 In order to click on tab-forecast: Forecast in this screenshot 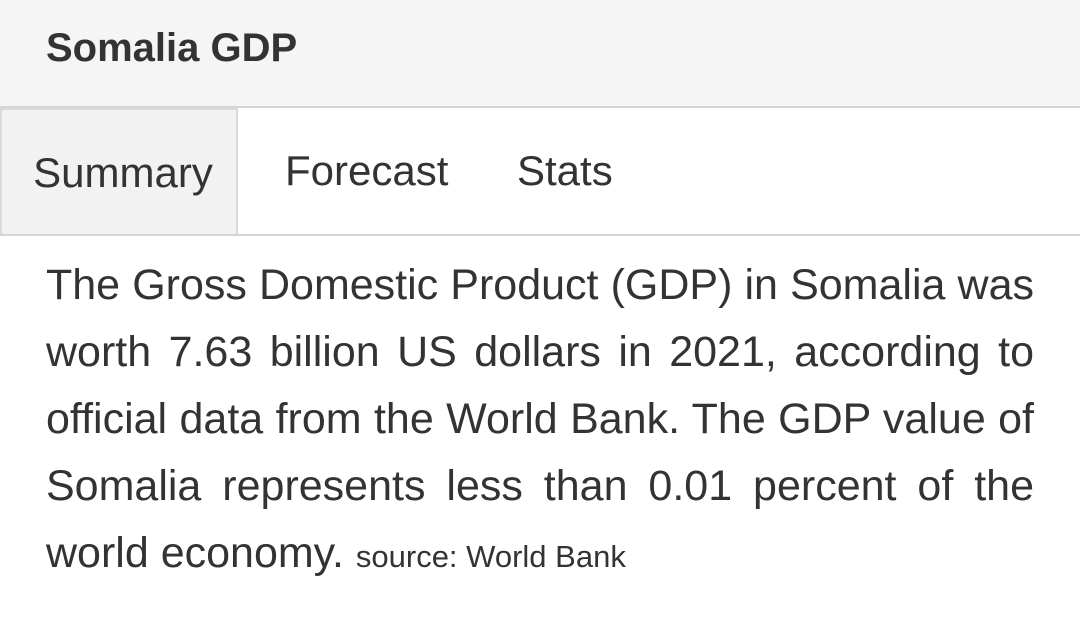, I will do `click(367, 170)`.